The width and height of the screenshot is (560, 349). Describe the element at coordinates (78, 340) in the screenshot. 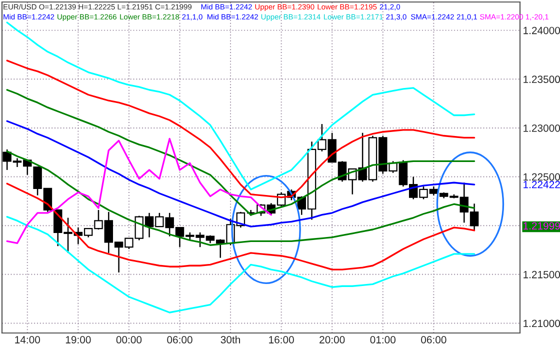

I see `x-tick-label: 19:00` at that location.